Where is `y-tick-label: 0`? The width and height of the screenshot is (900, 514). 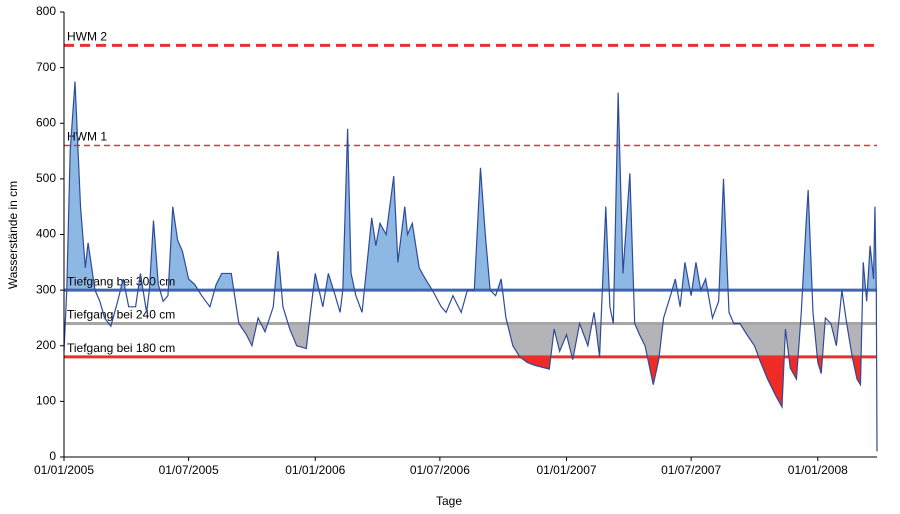 y-tick-label: 0 is located at coordinates (52, 456).